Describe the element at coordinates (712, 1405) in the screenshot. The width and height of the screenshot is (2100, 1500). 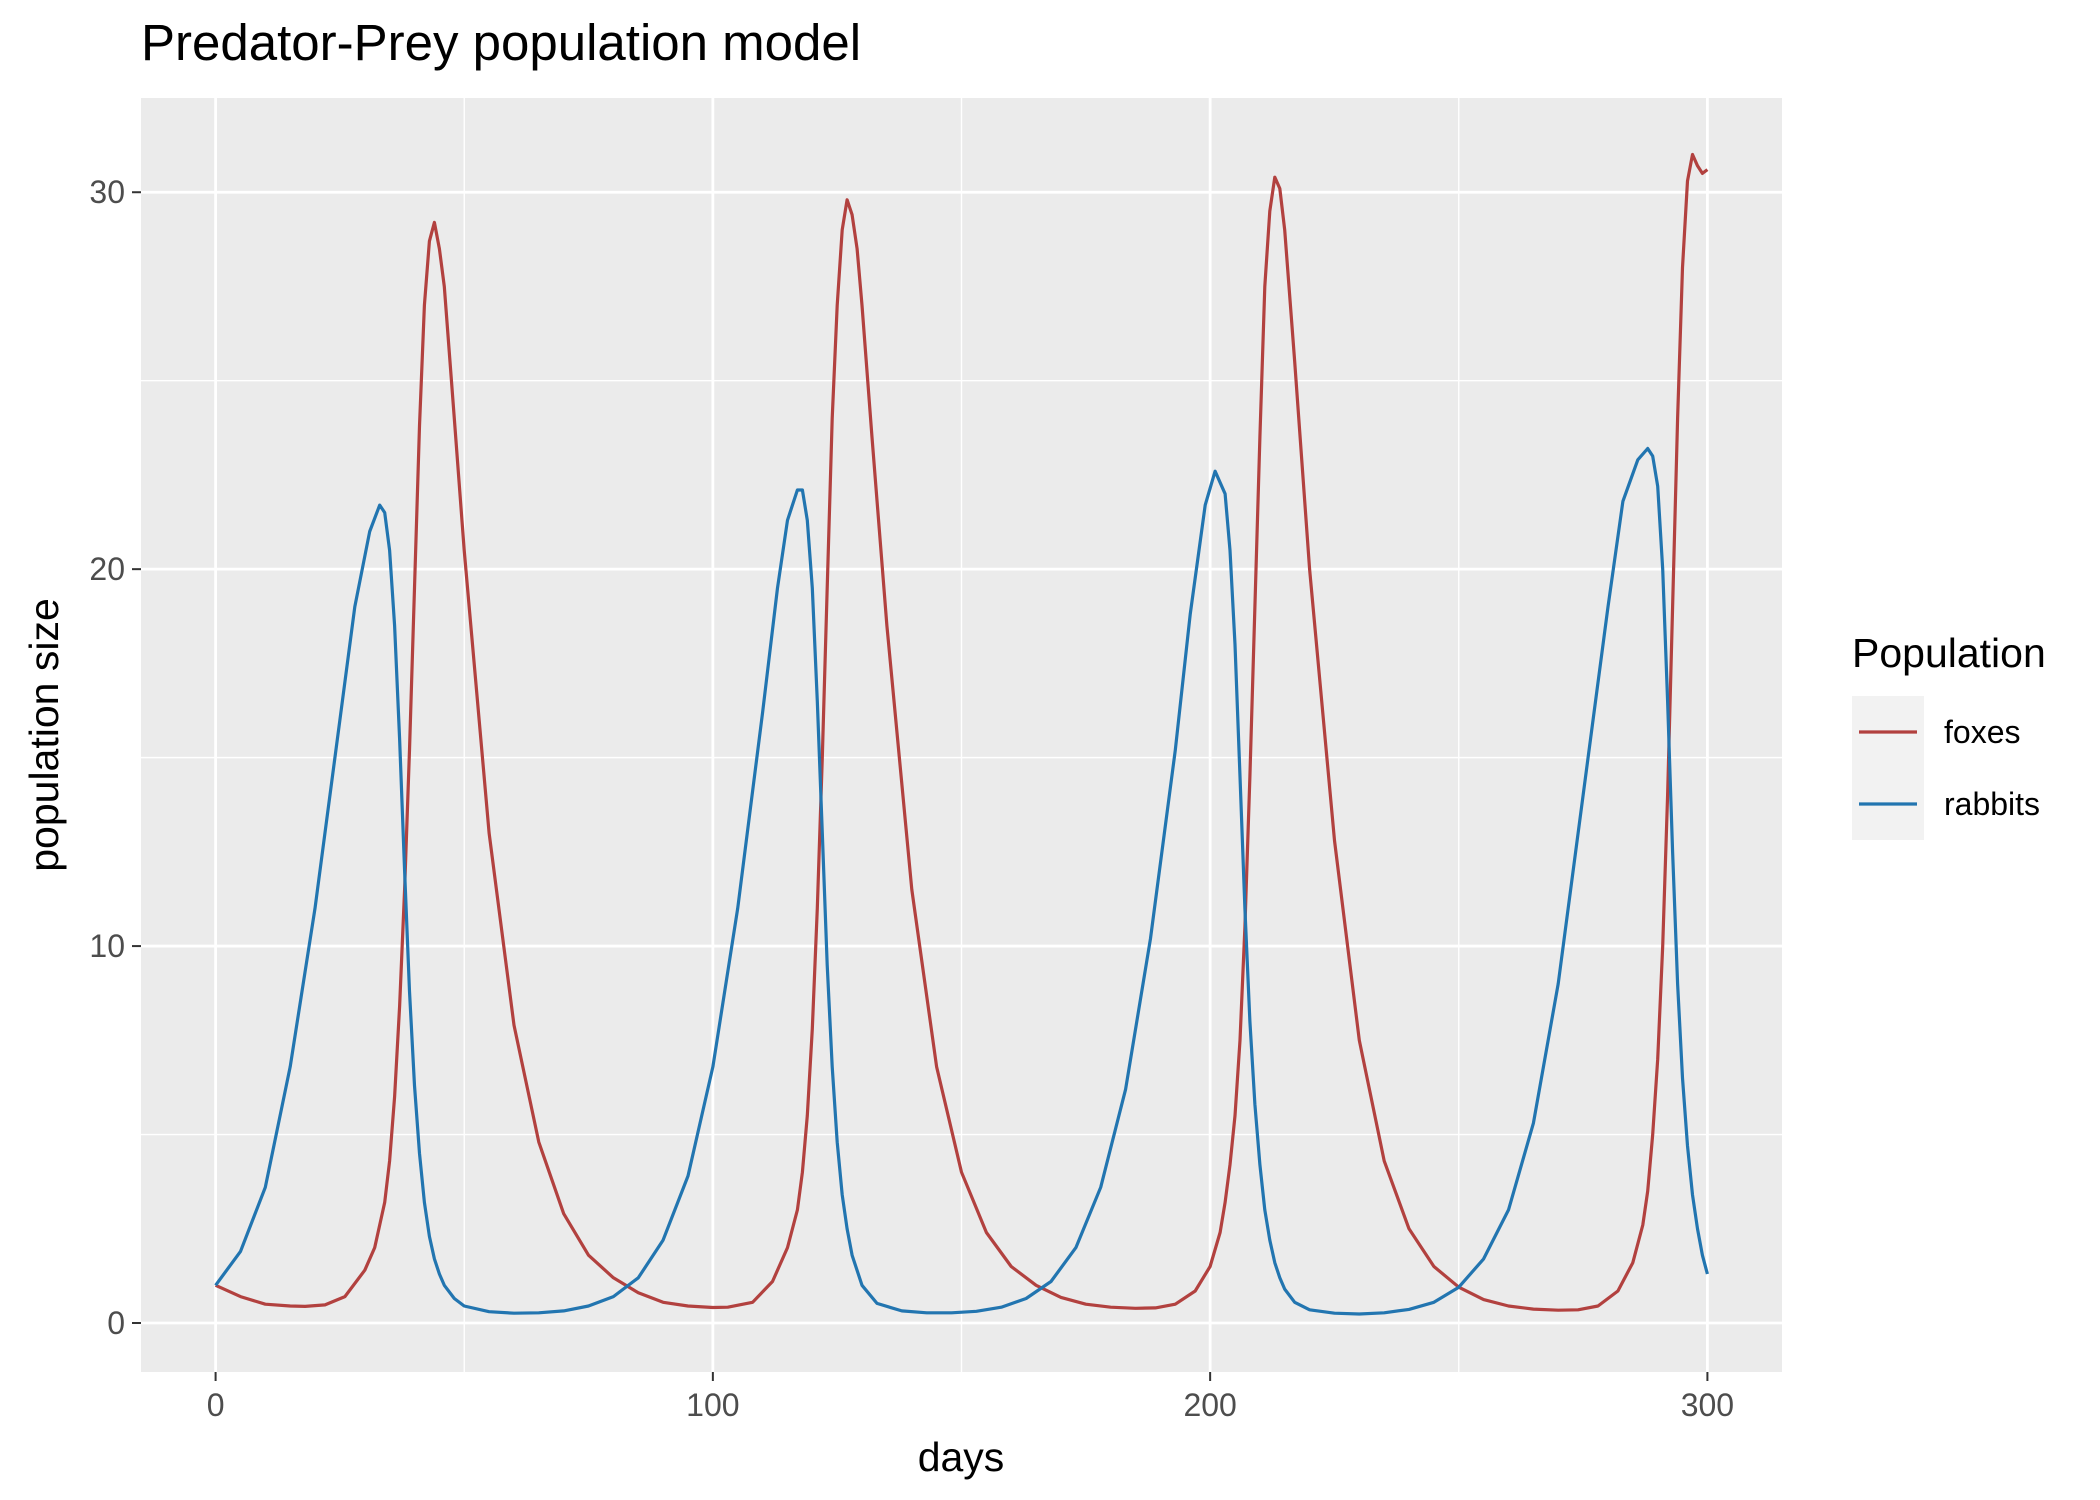
I see `x-tick-label: 100` at that location.